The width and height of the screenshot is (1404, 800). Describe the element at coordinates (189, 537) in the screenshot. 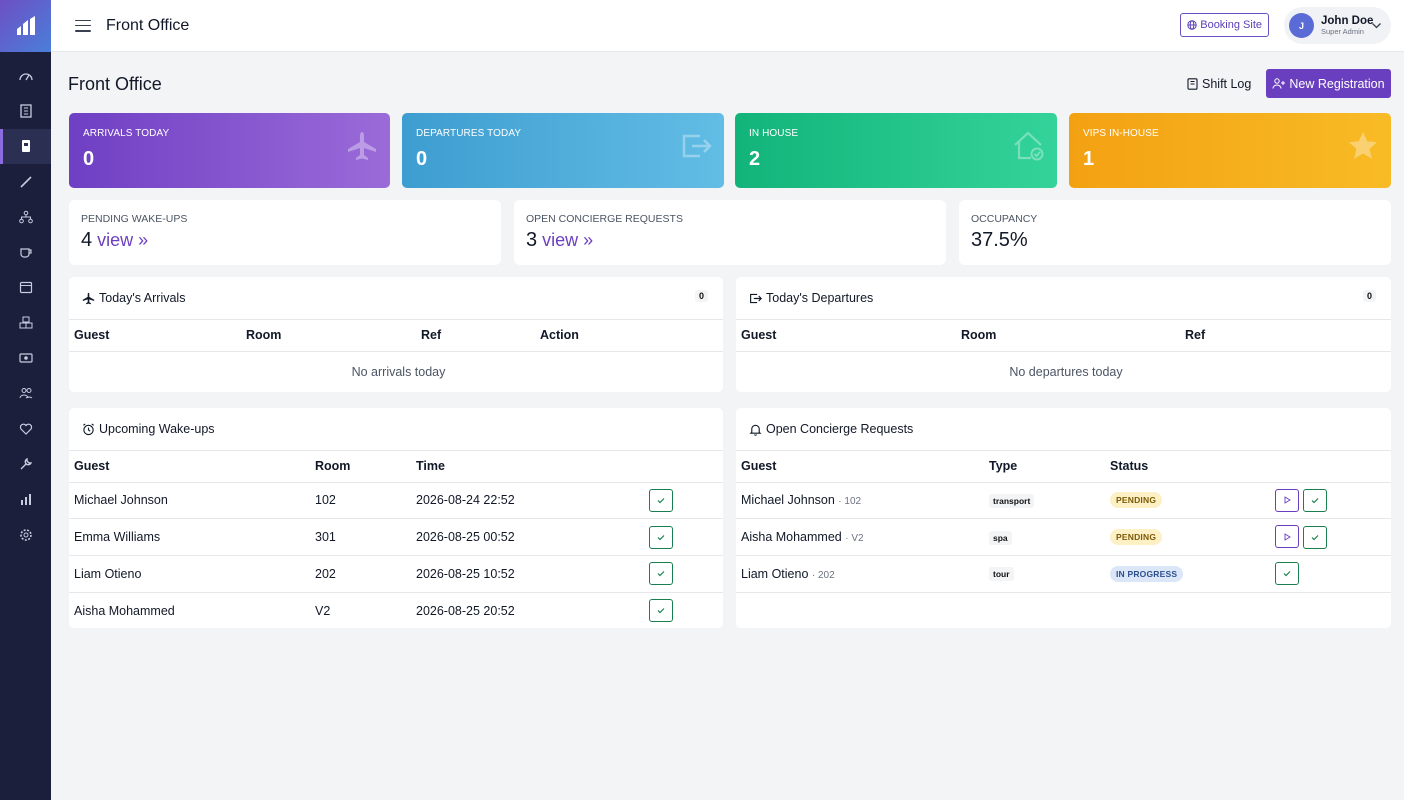

I see `guest-name: Emma Williams` at that location.